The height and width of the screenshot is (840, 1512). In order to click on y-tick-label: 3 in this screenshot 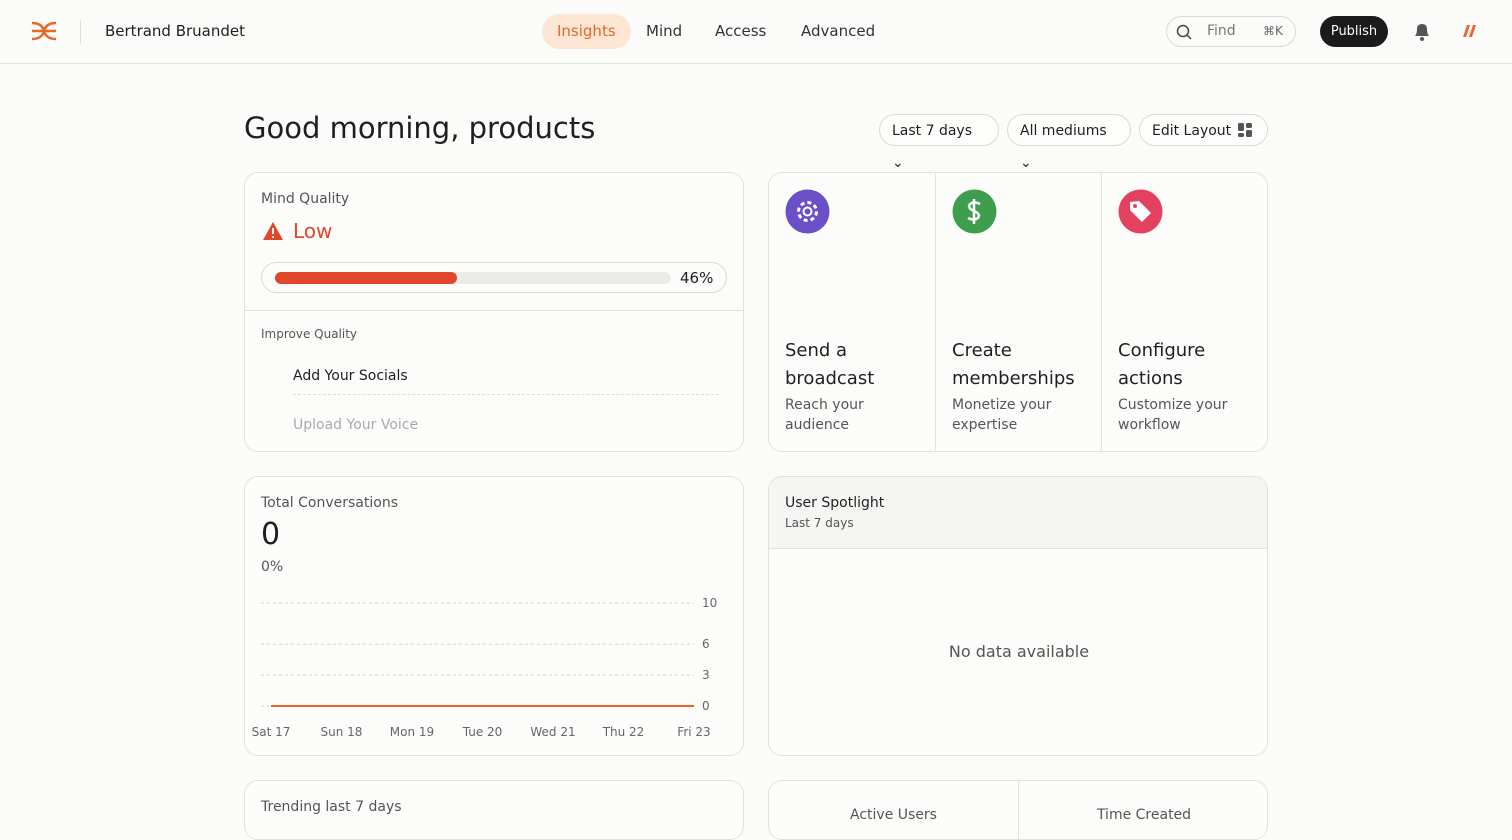, I will do `click(706, 675)`.